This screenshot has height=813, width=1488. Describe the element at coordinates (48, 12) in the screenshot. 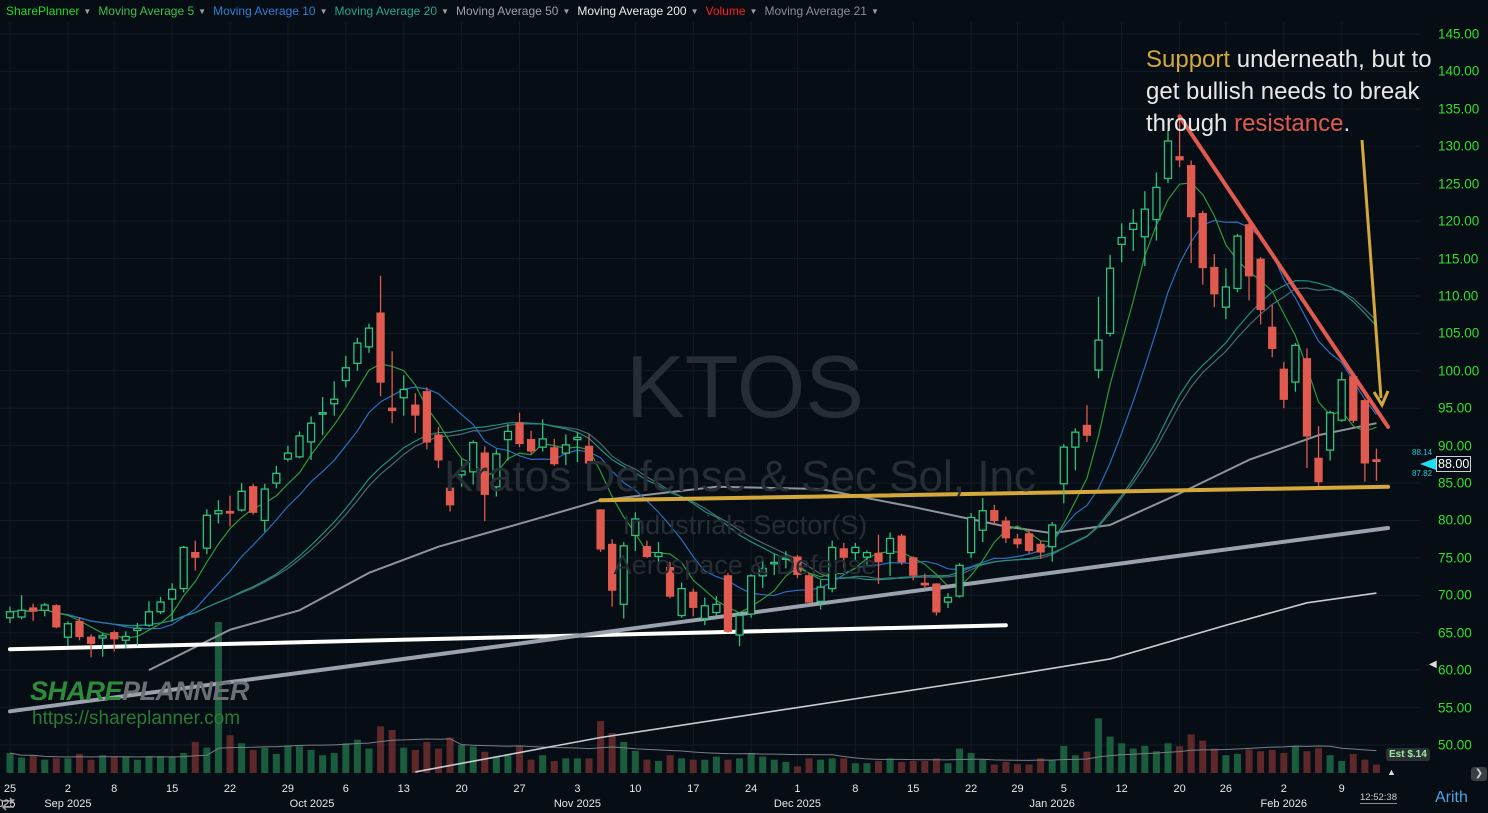

I see `legend-item: SharePlanner ▼` at that location.